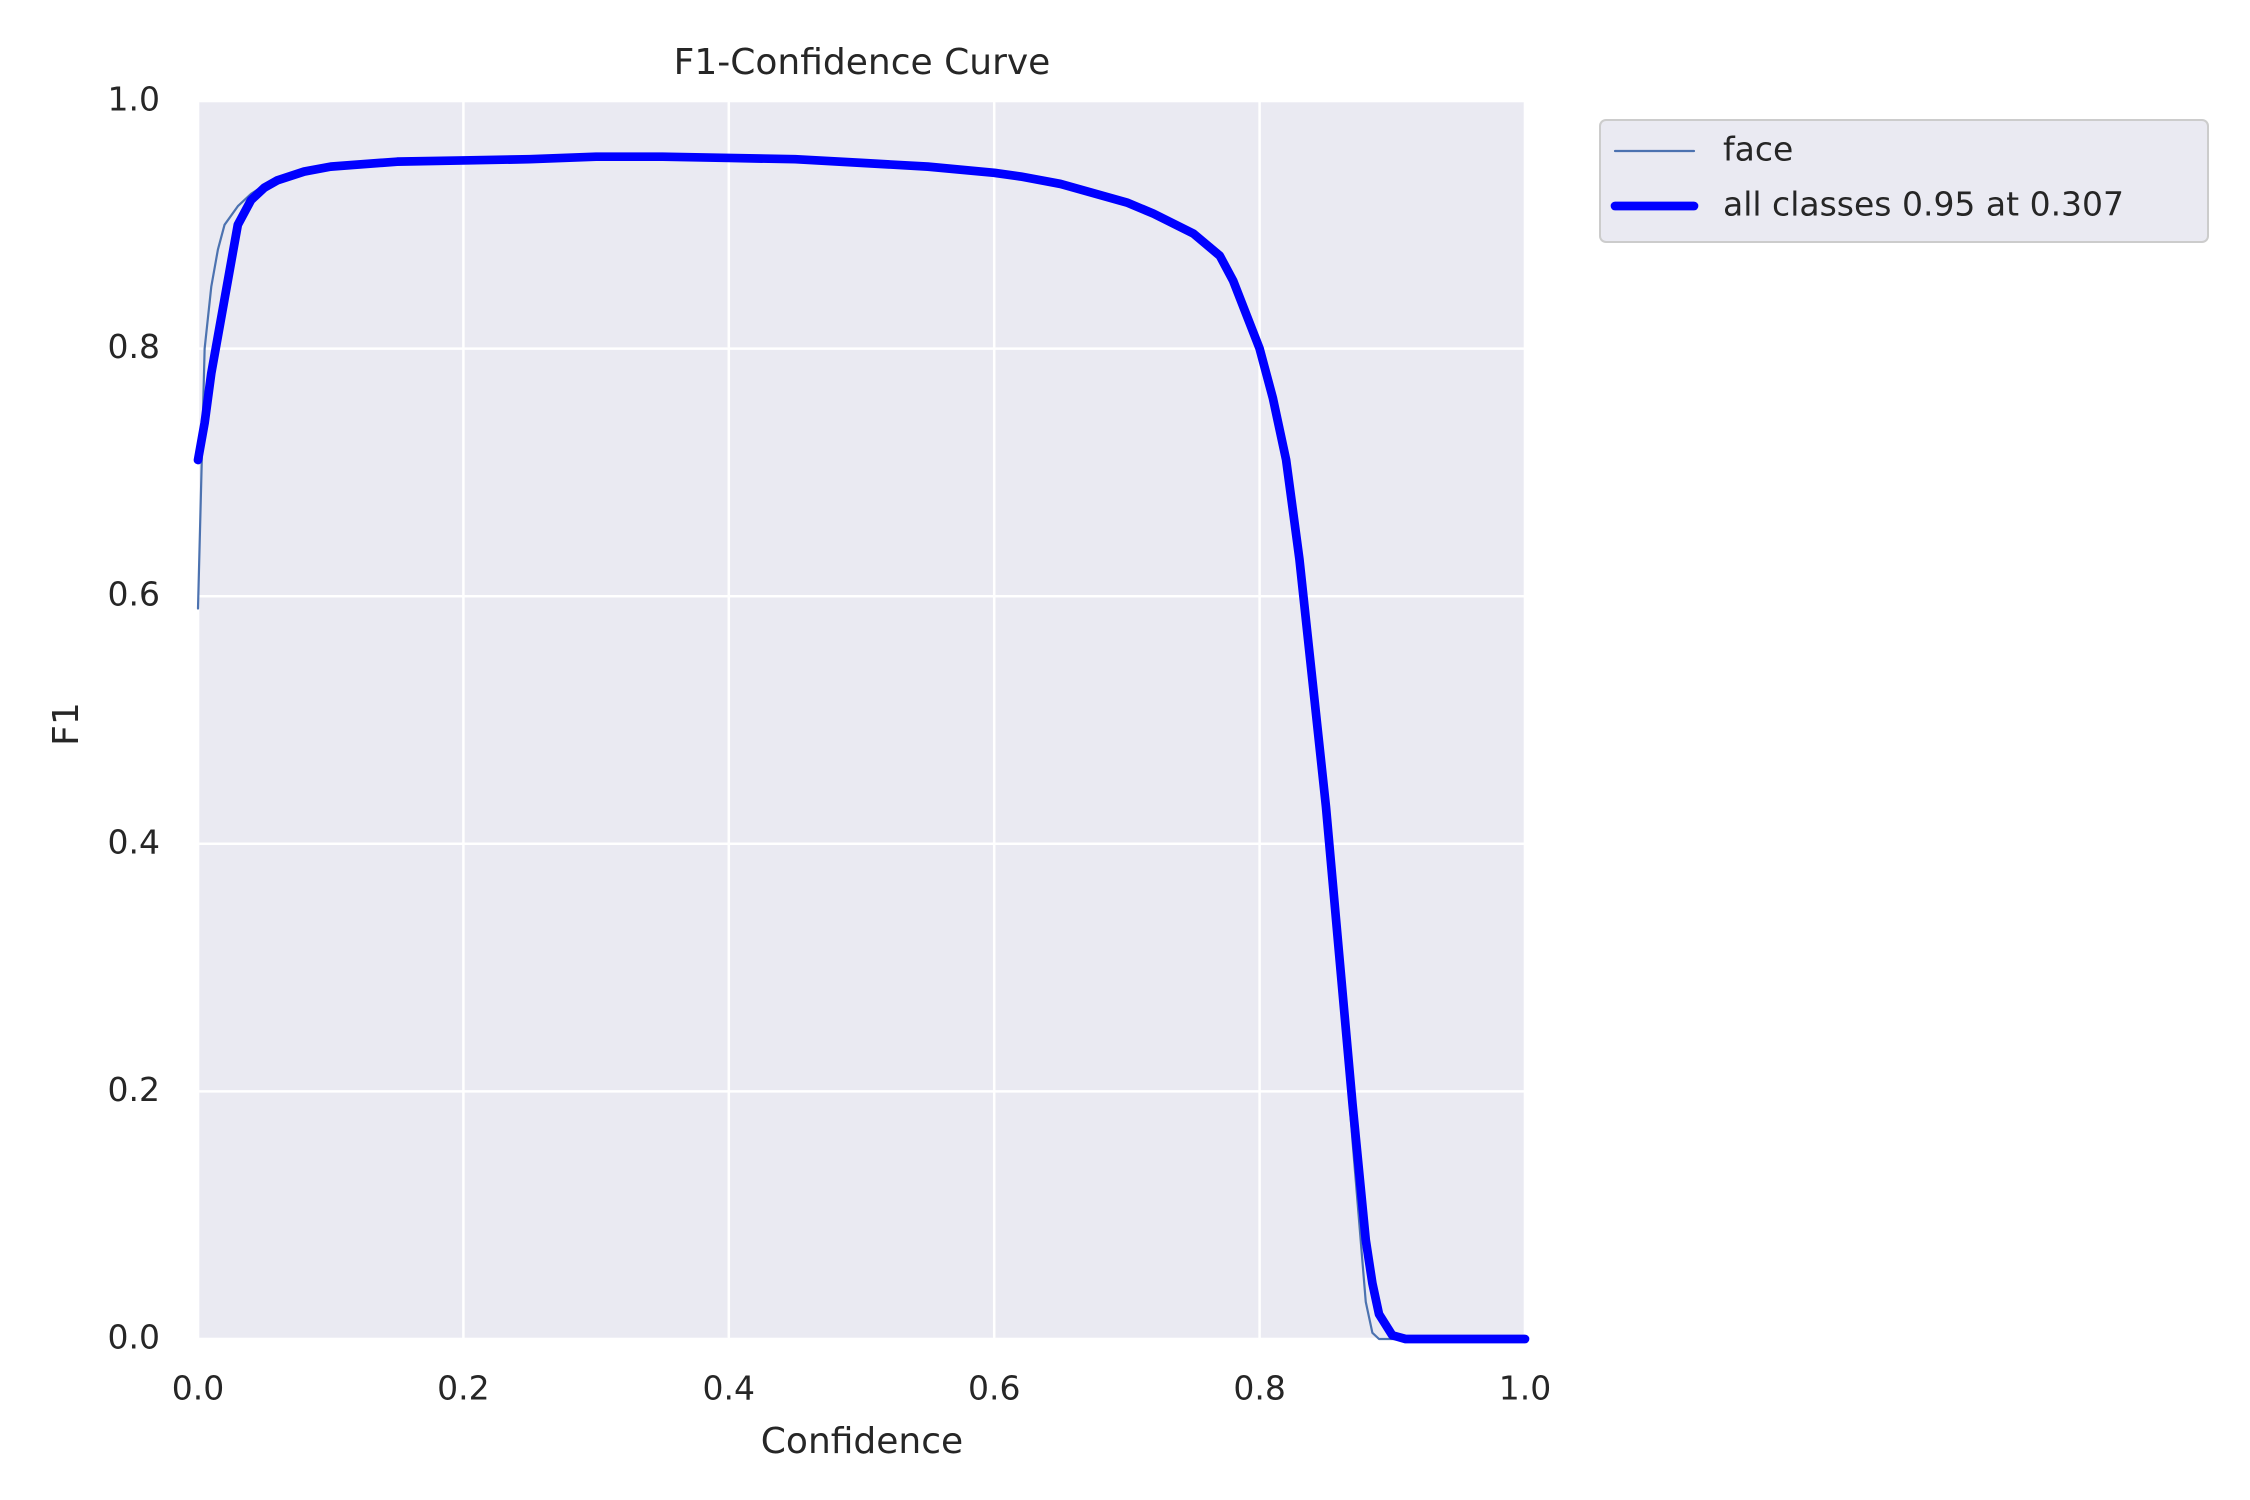 This screenshot has width=2250, height=1500. Describe the element at coordinates (134, 841) in the screenshot. I see `y-tick-label: 0.4` at that location.